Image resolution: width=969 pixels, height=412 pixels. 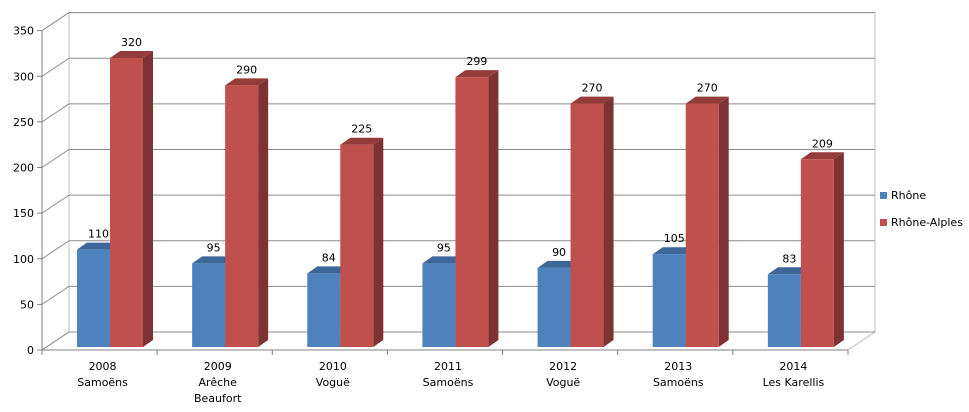 I want to click on y-tick-label: 0, so click(x=30, y=350).